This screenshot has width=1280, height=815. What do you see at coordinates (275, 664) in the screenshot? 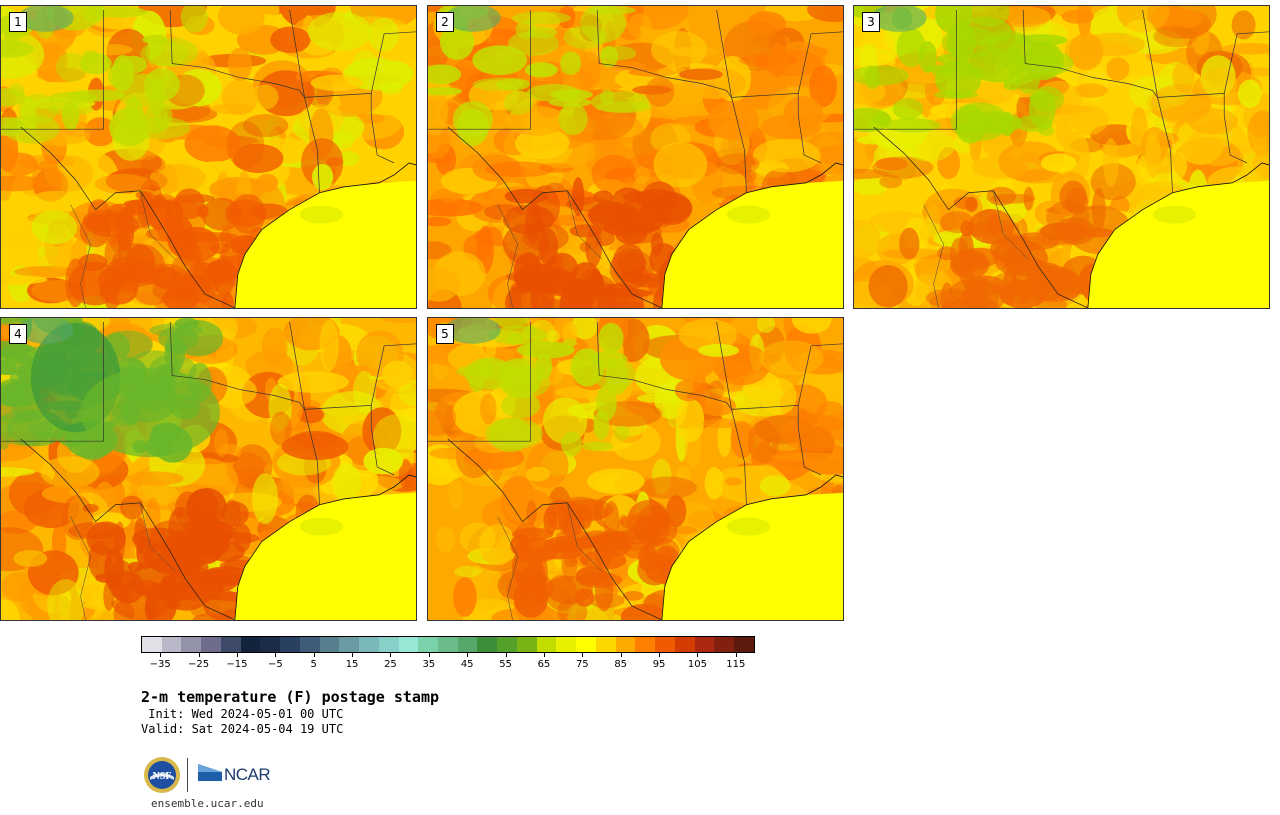
I see `colorbar-tick-label: −5` at bounding box center [275, 664].